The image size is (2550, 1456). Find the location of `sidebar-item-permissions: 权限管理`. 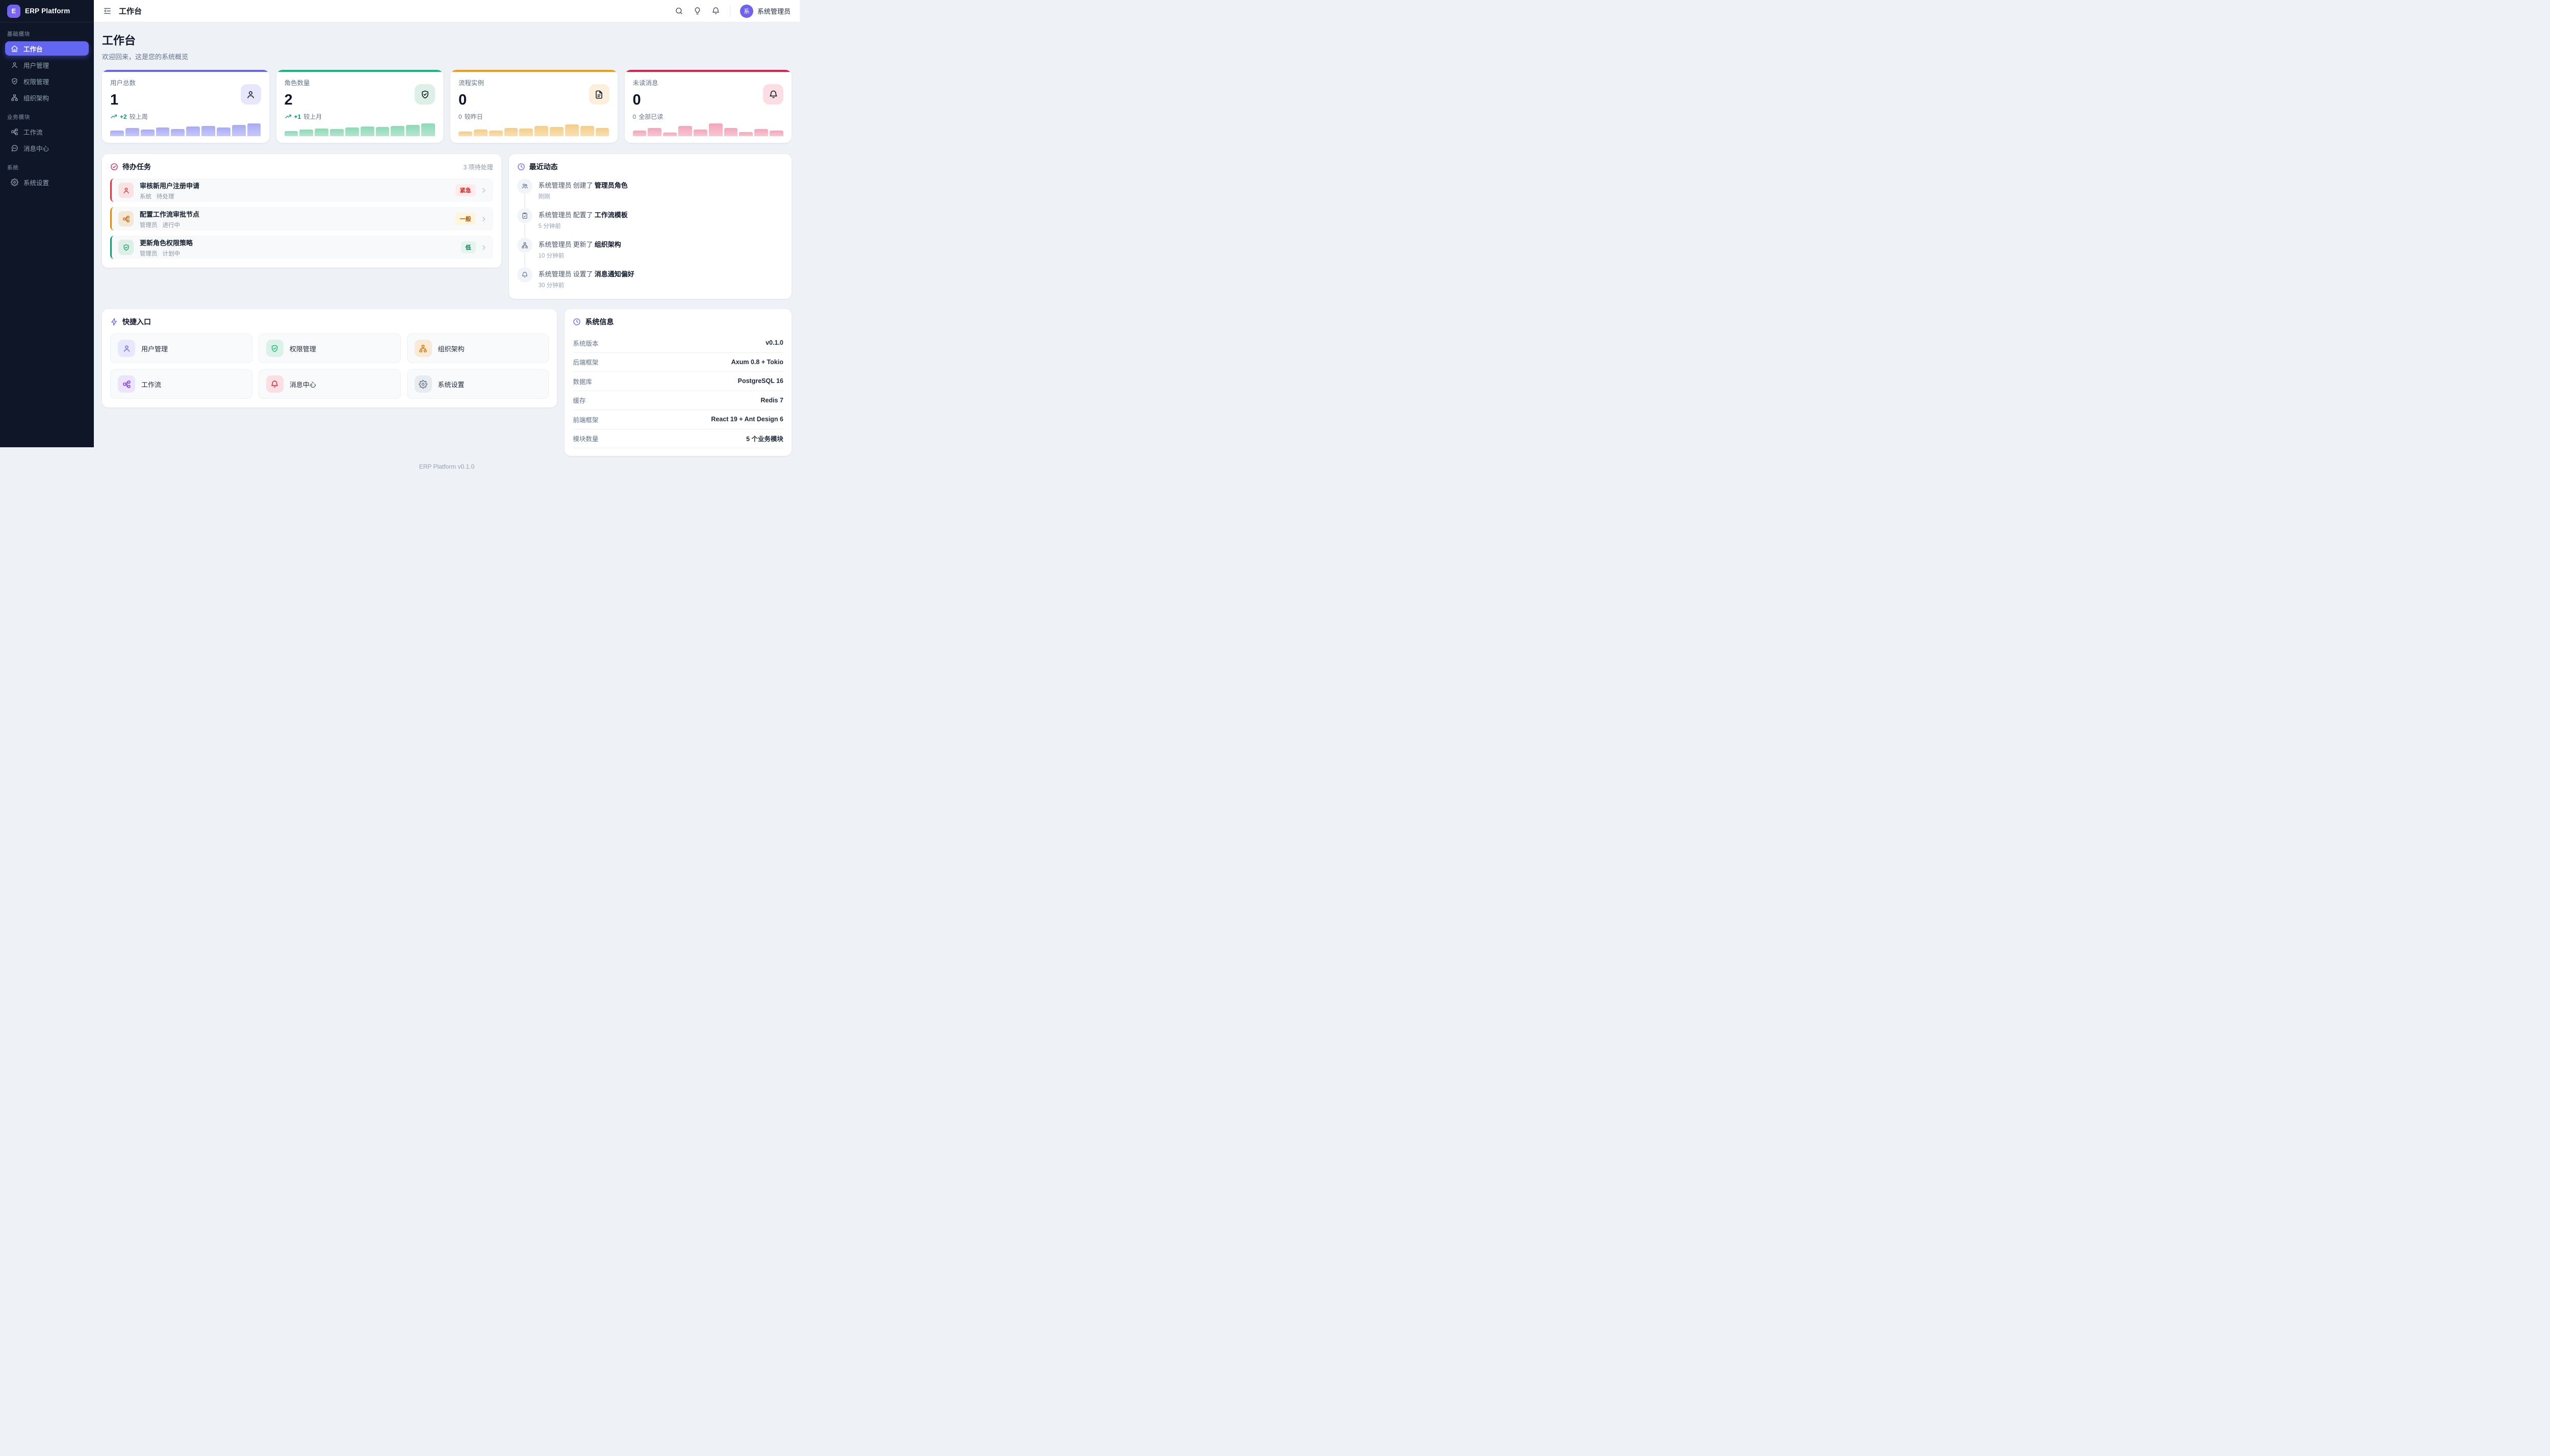

sidebar-item-permissions: 权限管理 is located at coordinates (47, 81).